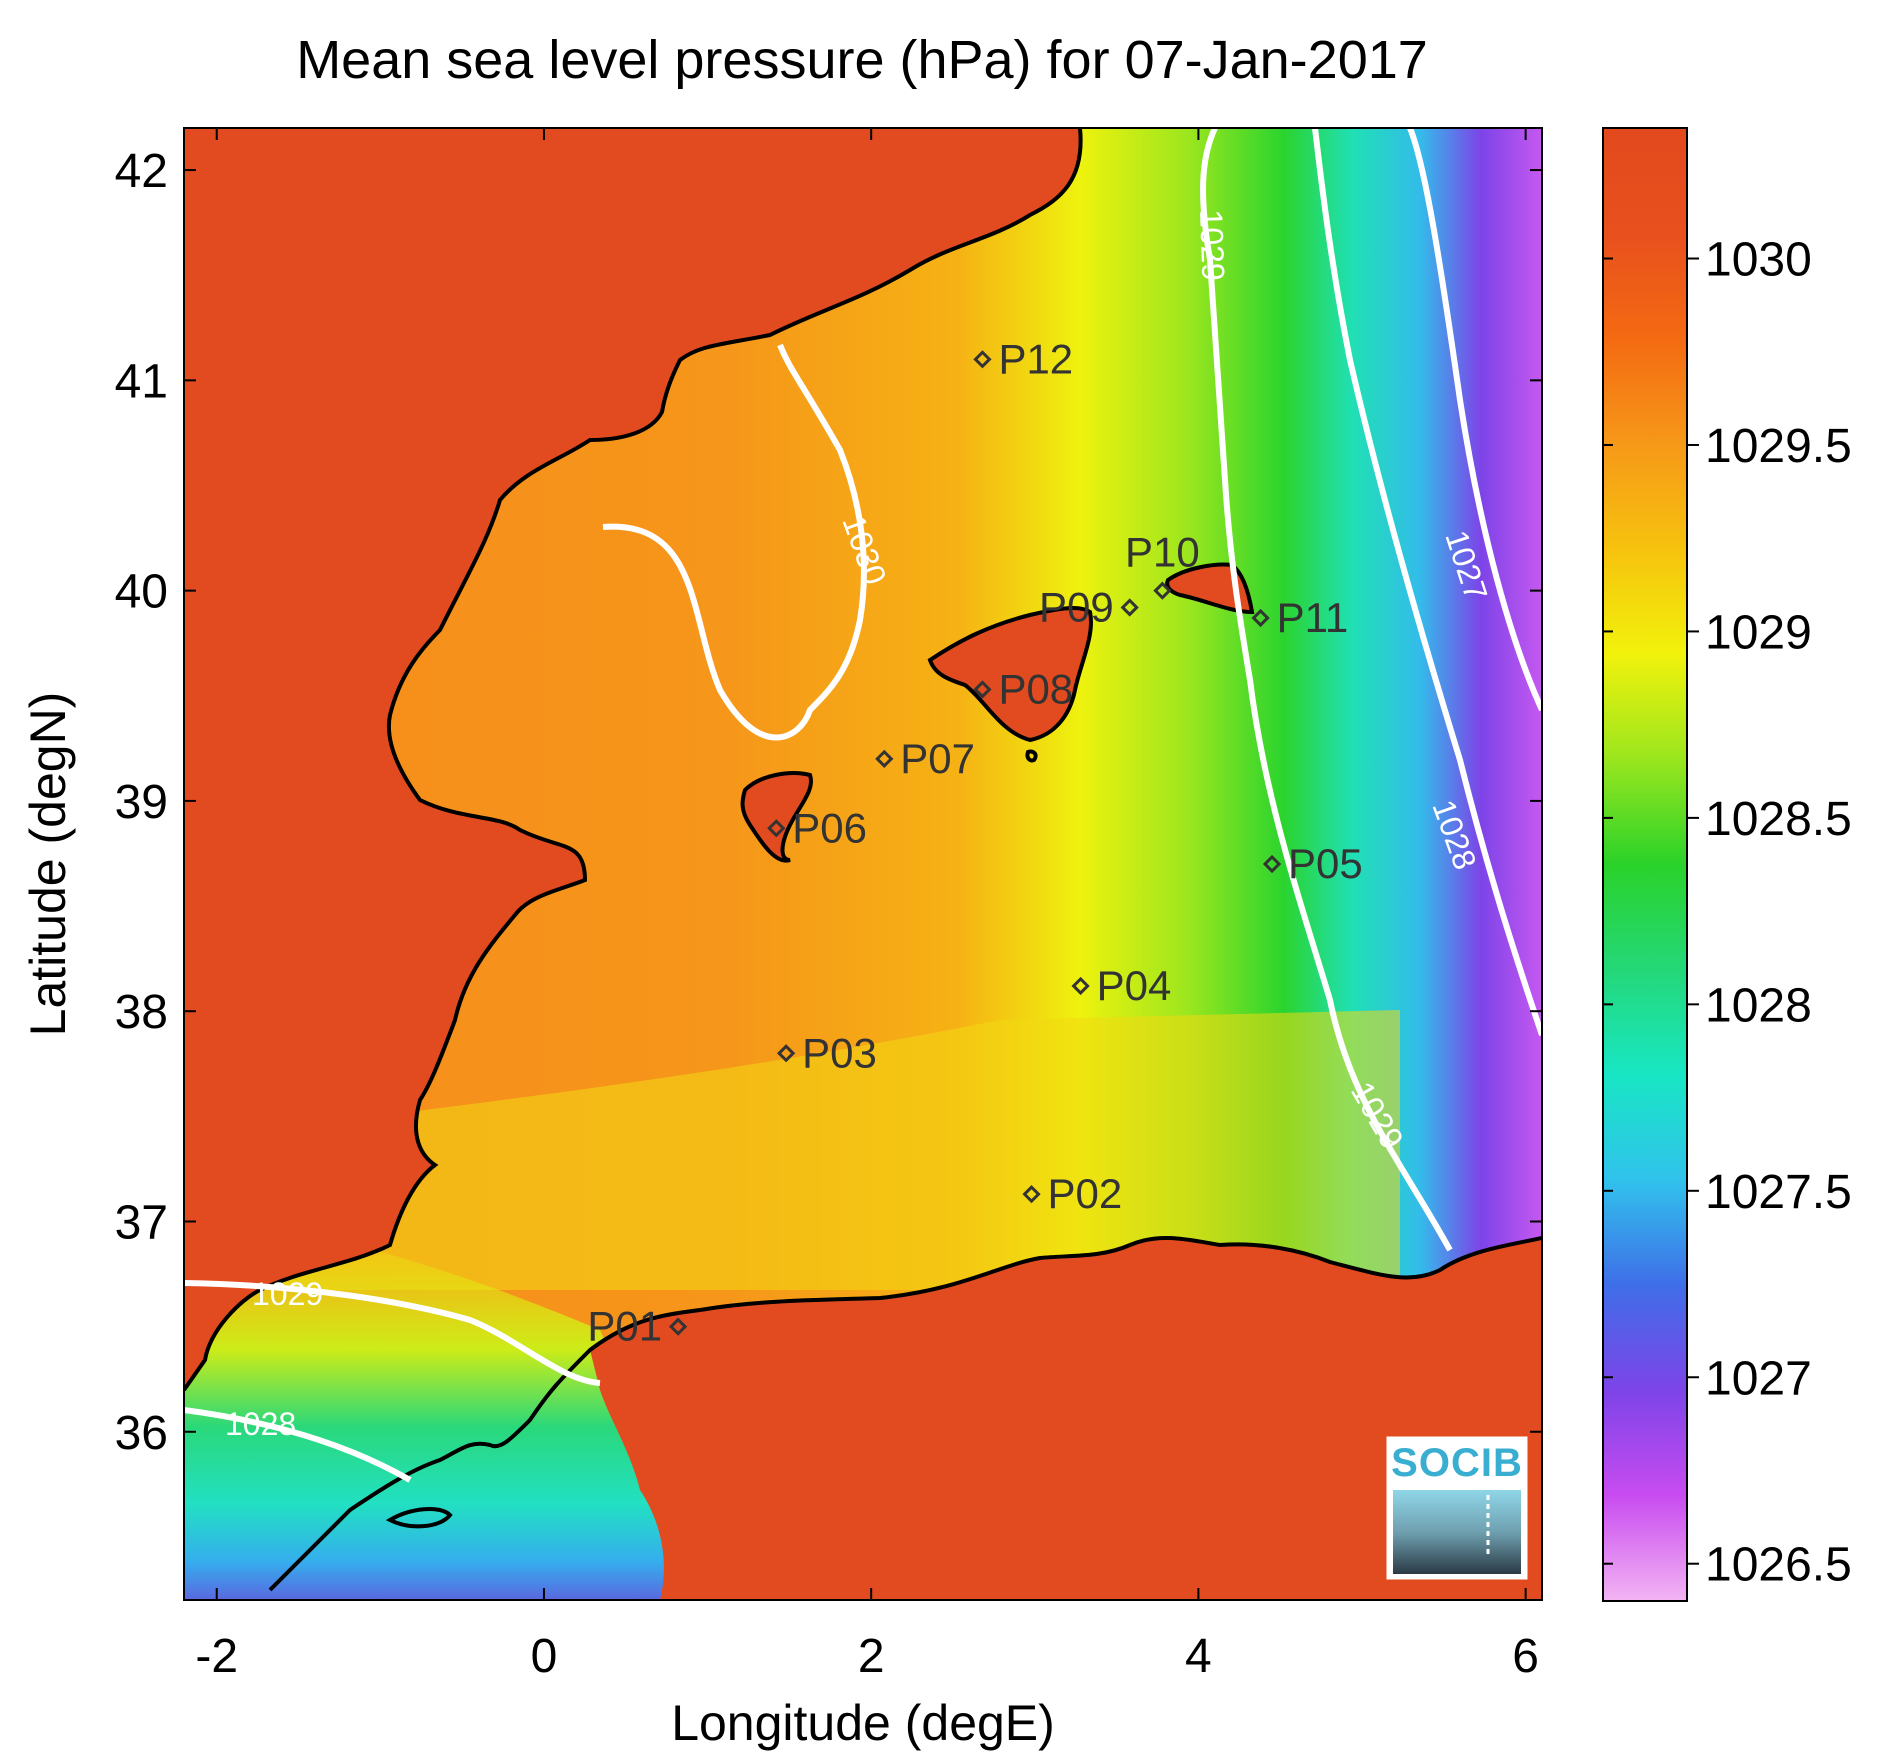 The image size is (1904, 1758). What do you see at coordinates (260, 1424) in the screenshot?
I see `contour-label-1028-west: 1028` at bounding box center [260, 1424].